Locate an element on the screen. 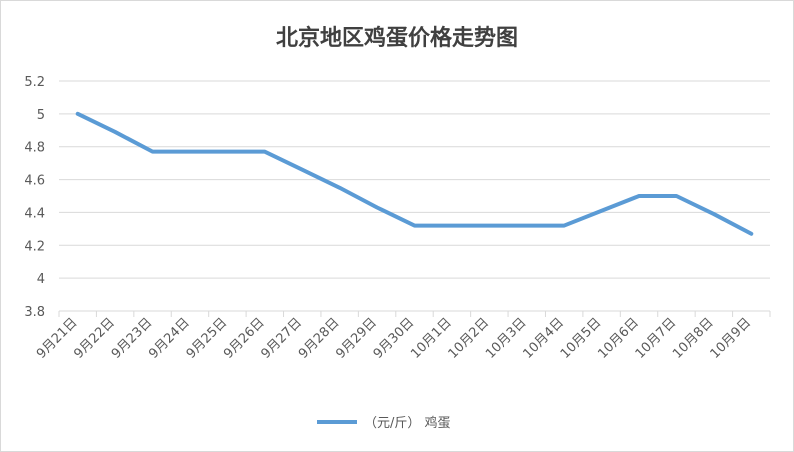  y-tick-label: 5.2 is located at coordinates (34, 82).